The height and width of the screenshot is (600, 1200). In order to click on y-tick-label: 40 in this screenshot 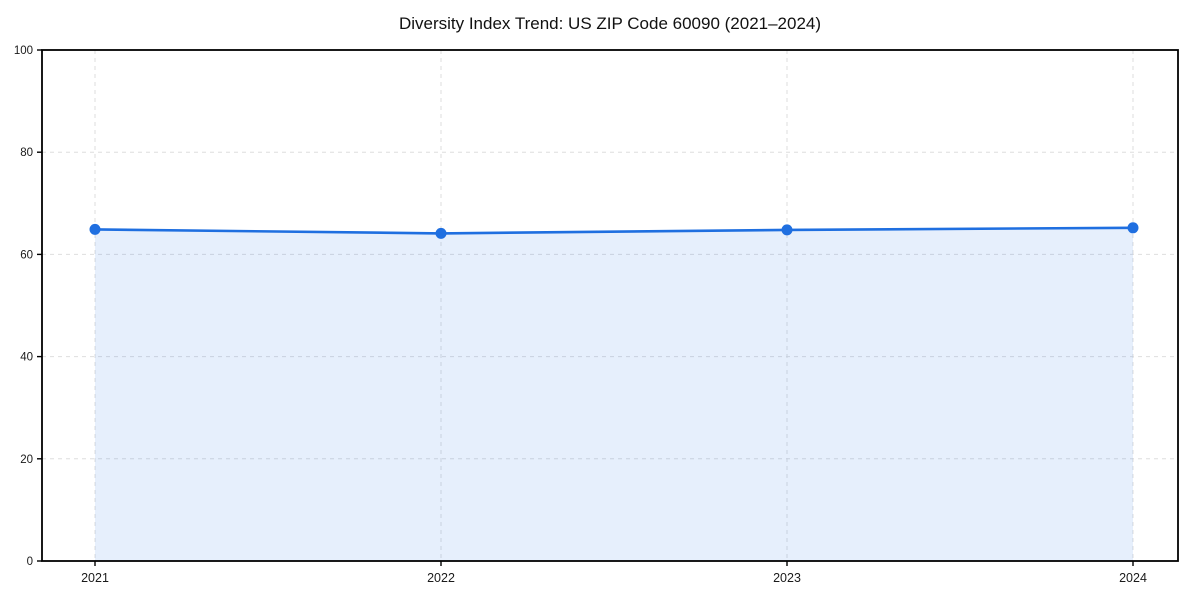, I will do `click(26, 358)`.